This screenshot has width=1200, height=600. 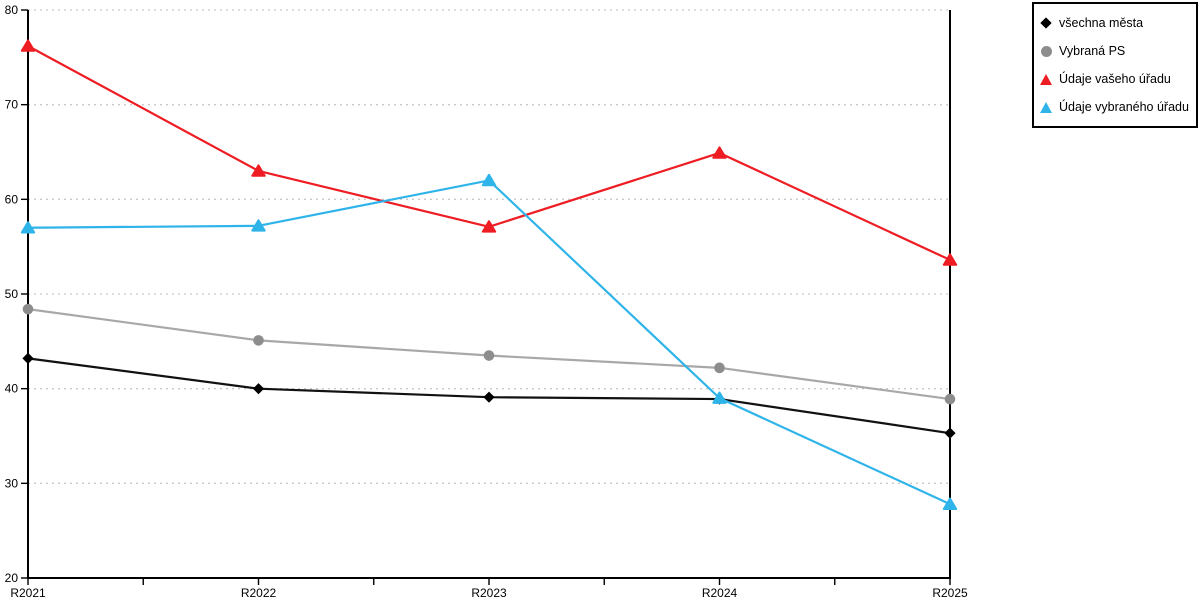 What do you see at coordinates (12, 389) in the screenshot?
I see `y-tick-label: 40` at bounding box center [12, 389].